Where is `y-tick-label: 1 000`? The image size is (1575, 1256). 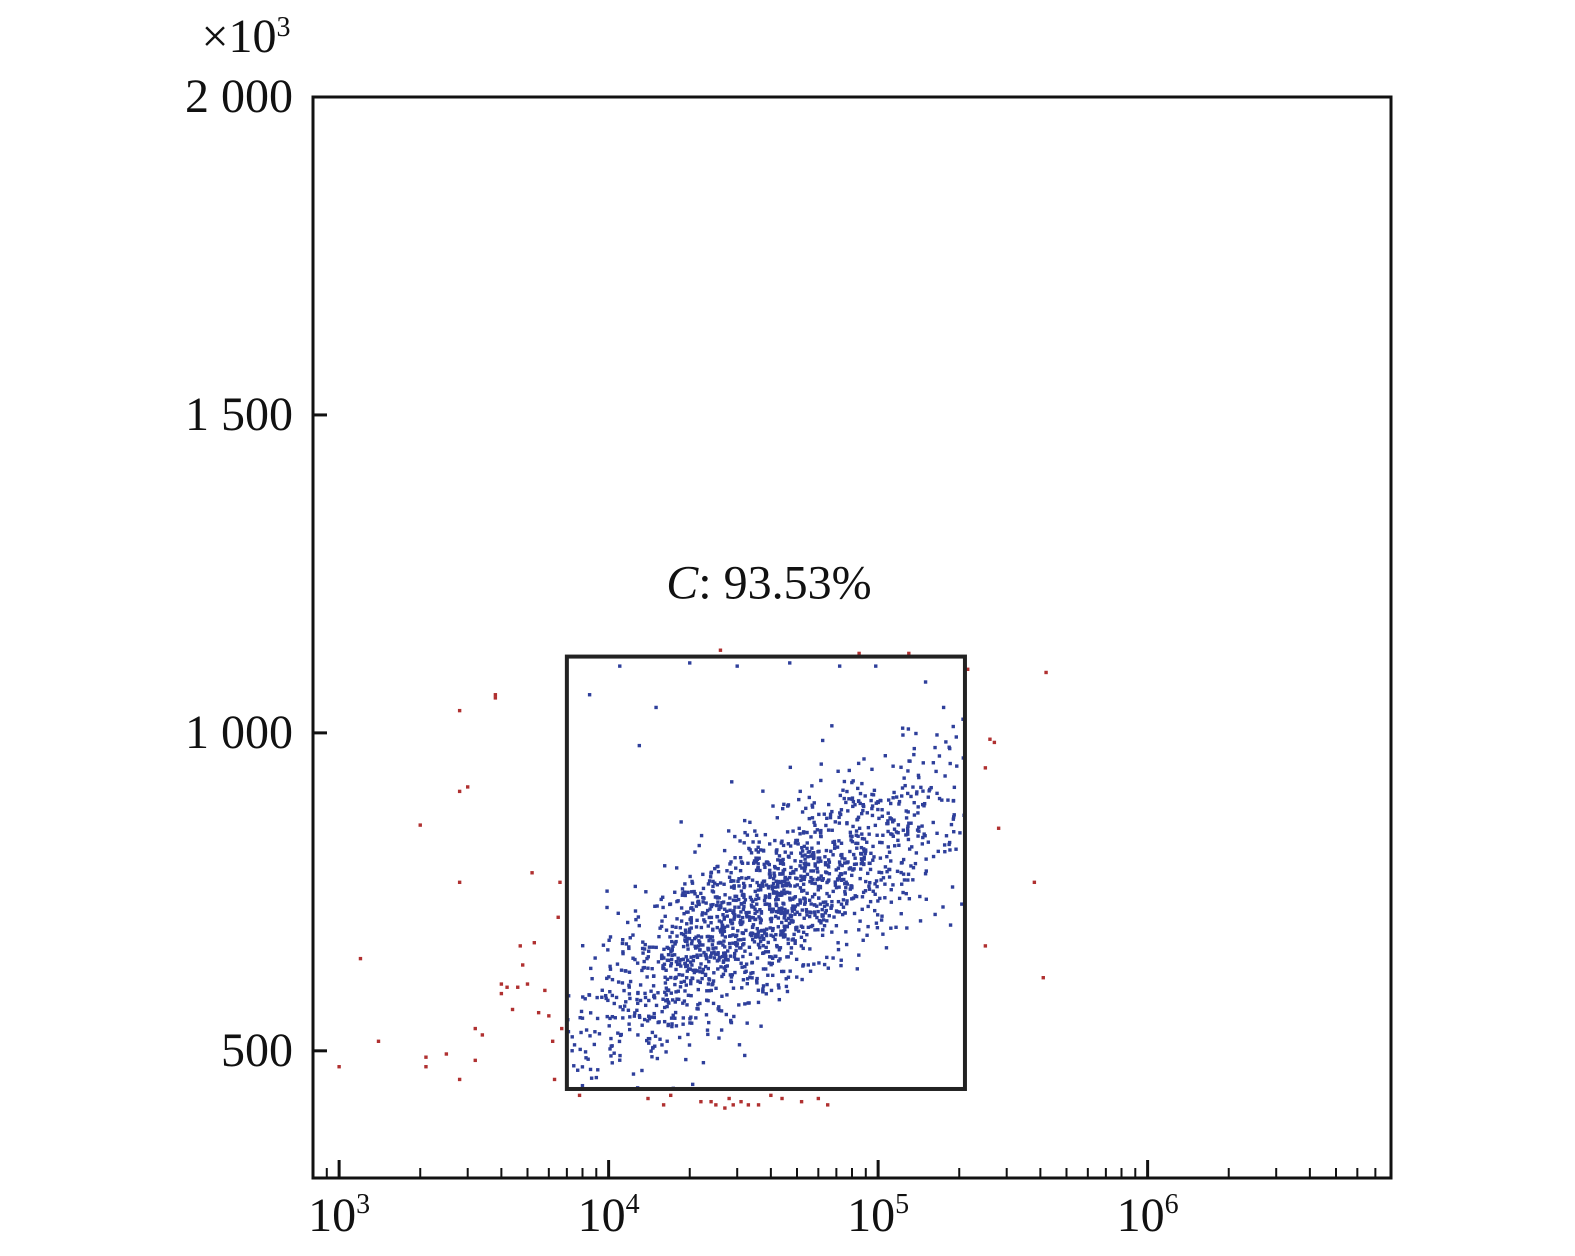 y-tick-label: 1 000 is located at coordinates (239, 732).